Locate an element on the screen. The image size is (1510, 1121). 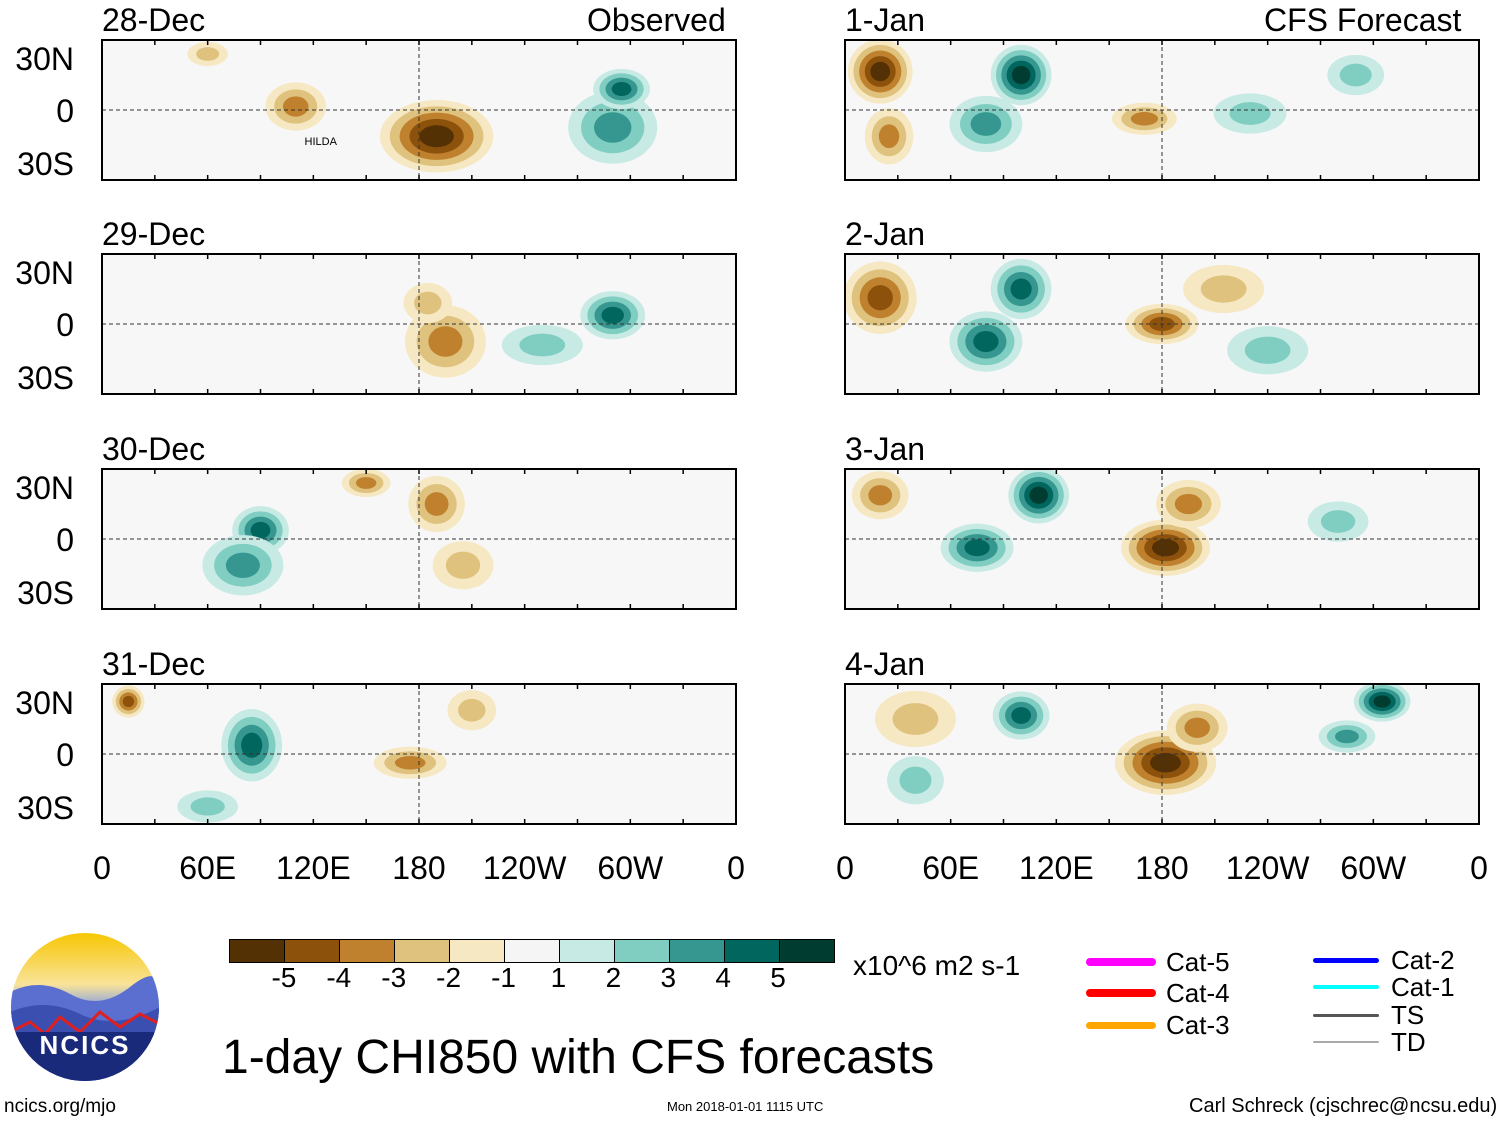
colorbar-tick-label: 1 is located at coordinates (558, 977).